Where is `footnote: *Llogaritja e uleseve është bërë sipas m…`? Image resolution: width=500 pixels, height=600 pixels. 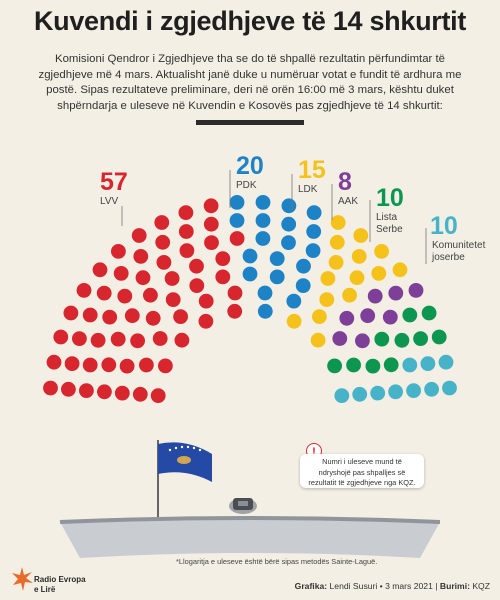 footnote: *Llogaritja e uleseve është bërë sipas m… is located at coordinates (277, 561).